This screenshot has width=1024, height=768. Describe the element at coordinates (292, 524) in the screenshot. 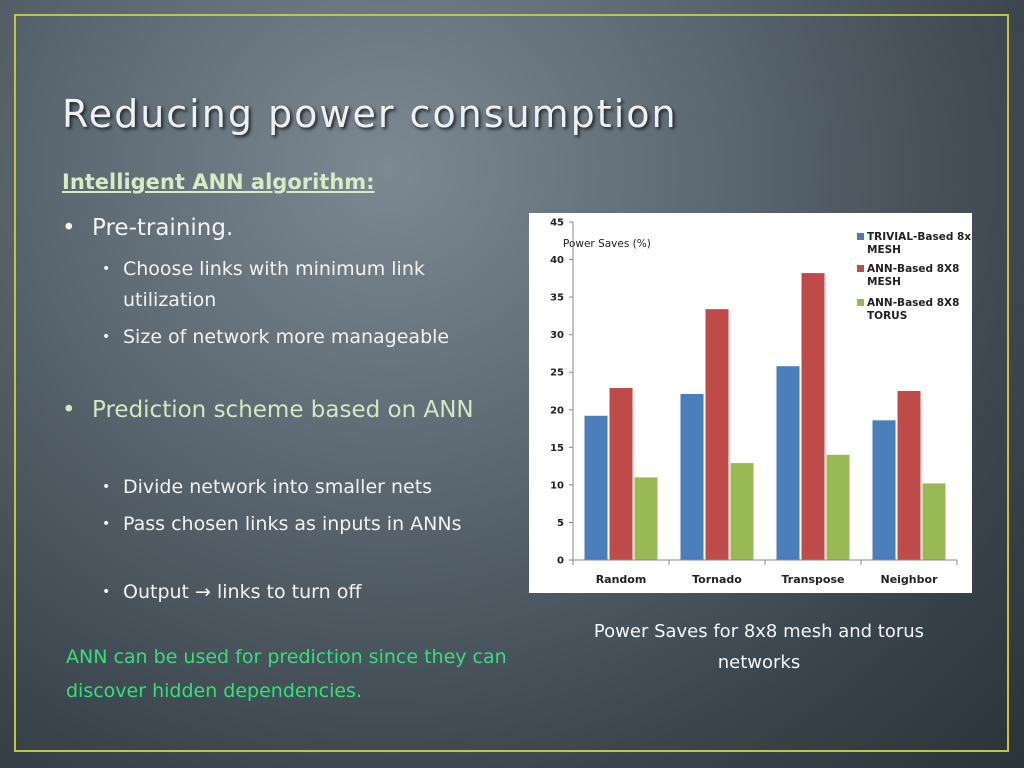

I see `subbullet-text: Pass chosen links as inputs in ANNs` at that location.